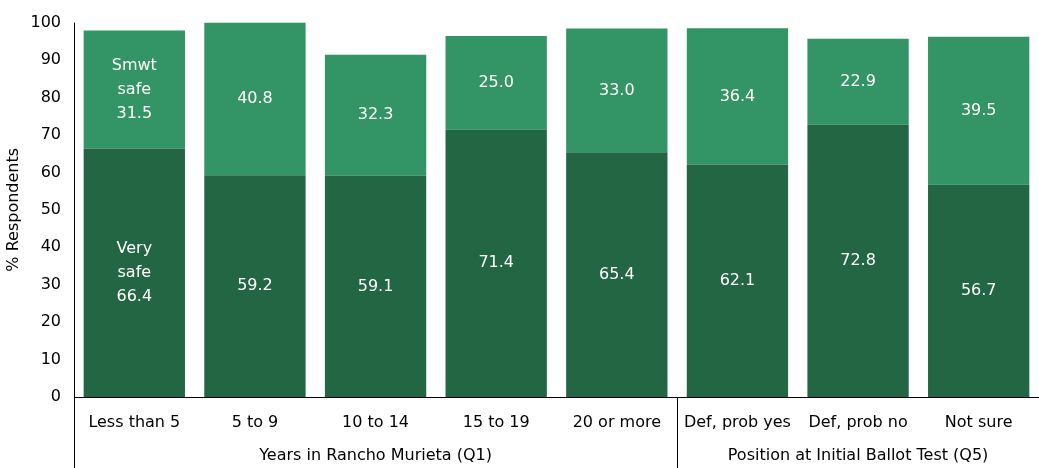 This screenshot has height=468, width=1039. I want to click on x-tick-label: Def, prob yes, so click(737, 421).